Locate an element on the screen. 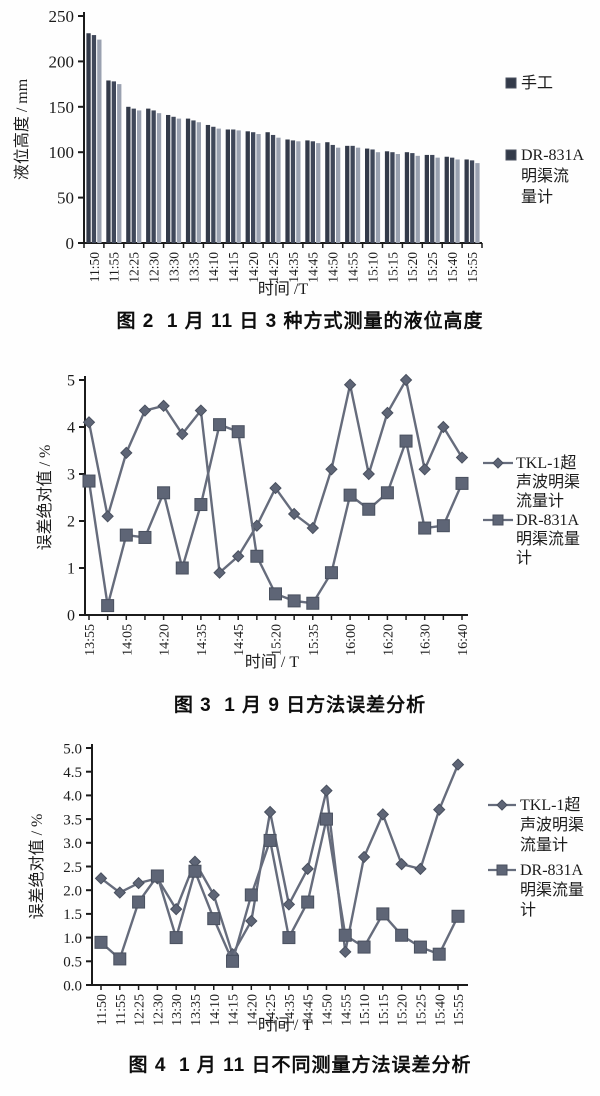 The width and height of the screenshot is (600, 1096). y-tick-label: 150 is located at coordinates (62, 107).